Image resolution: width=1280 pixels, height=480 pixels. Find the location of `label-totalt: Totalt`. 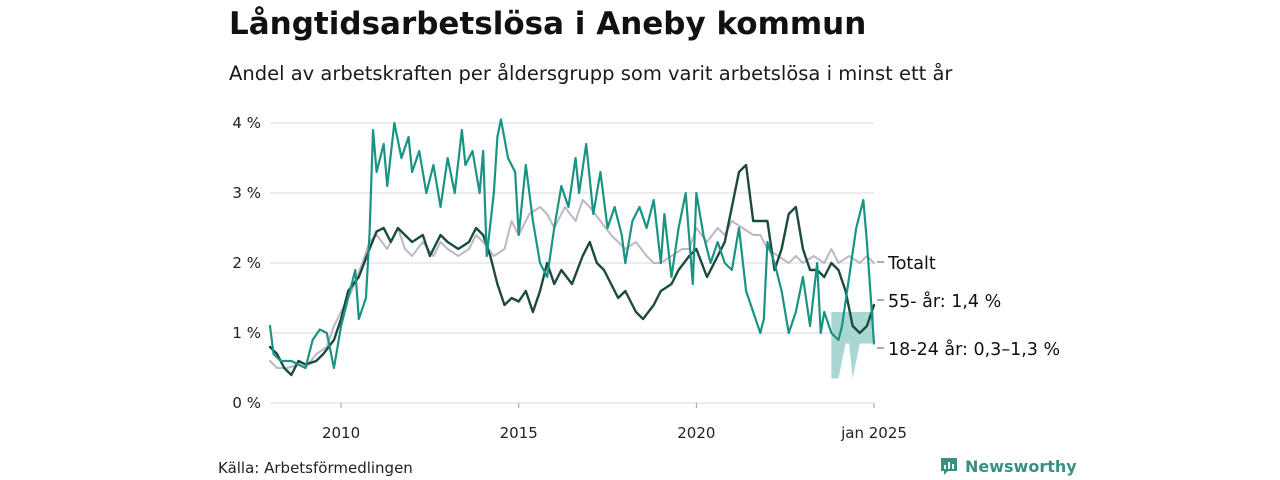

label-totalt: Totalt is located at coordinates (911, 264).